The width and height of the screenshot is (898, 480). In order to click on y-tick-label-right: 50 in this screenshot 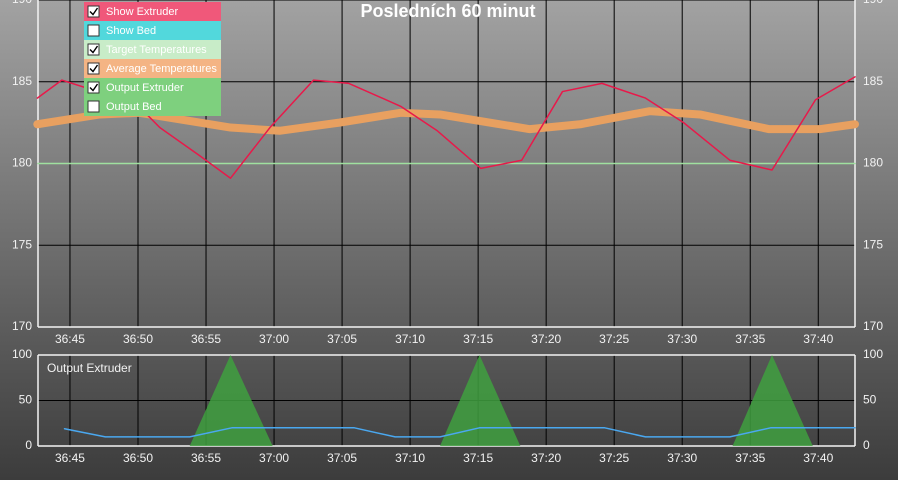, I will do `click(870, 400)`.